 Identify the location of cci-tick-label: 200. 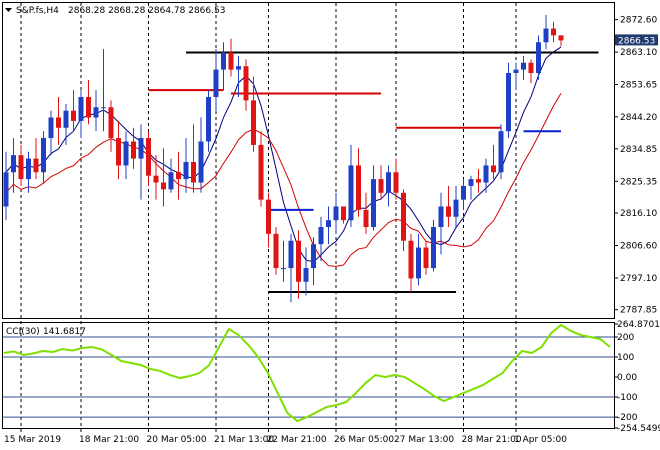
(625, 338).